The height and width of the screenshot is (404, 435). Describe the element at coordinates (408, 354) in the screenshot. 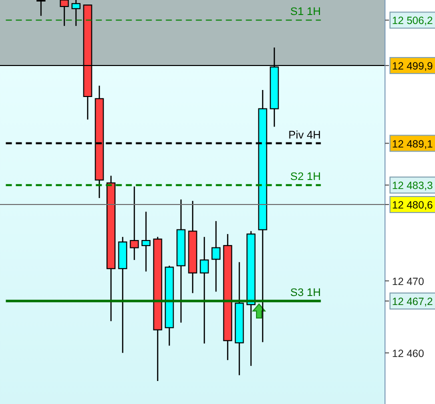

I see `y-tick-label: 12 460` at that location.